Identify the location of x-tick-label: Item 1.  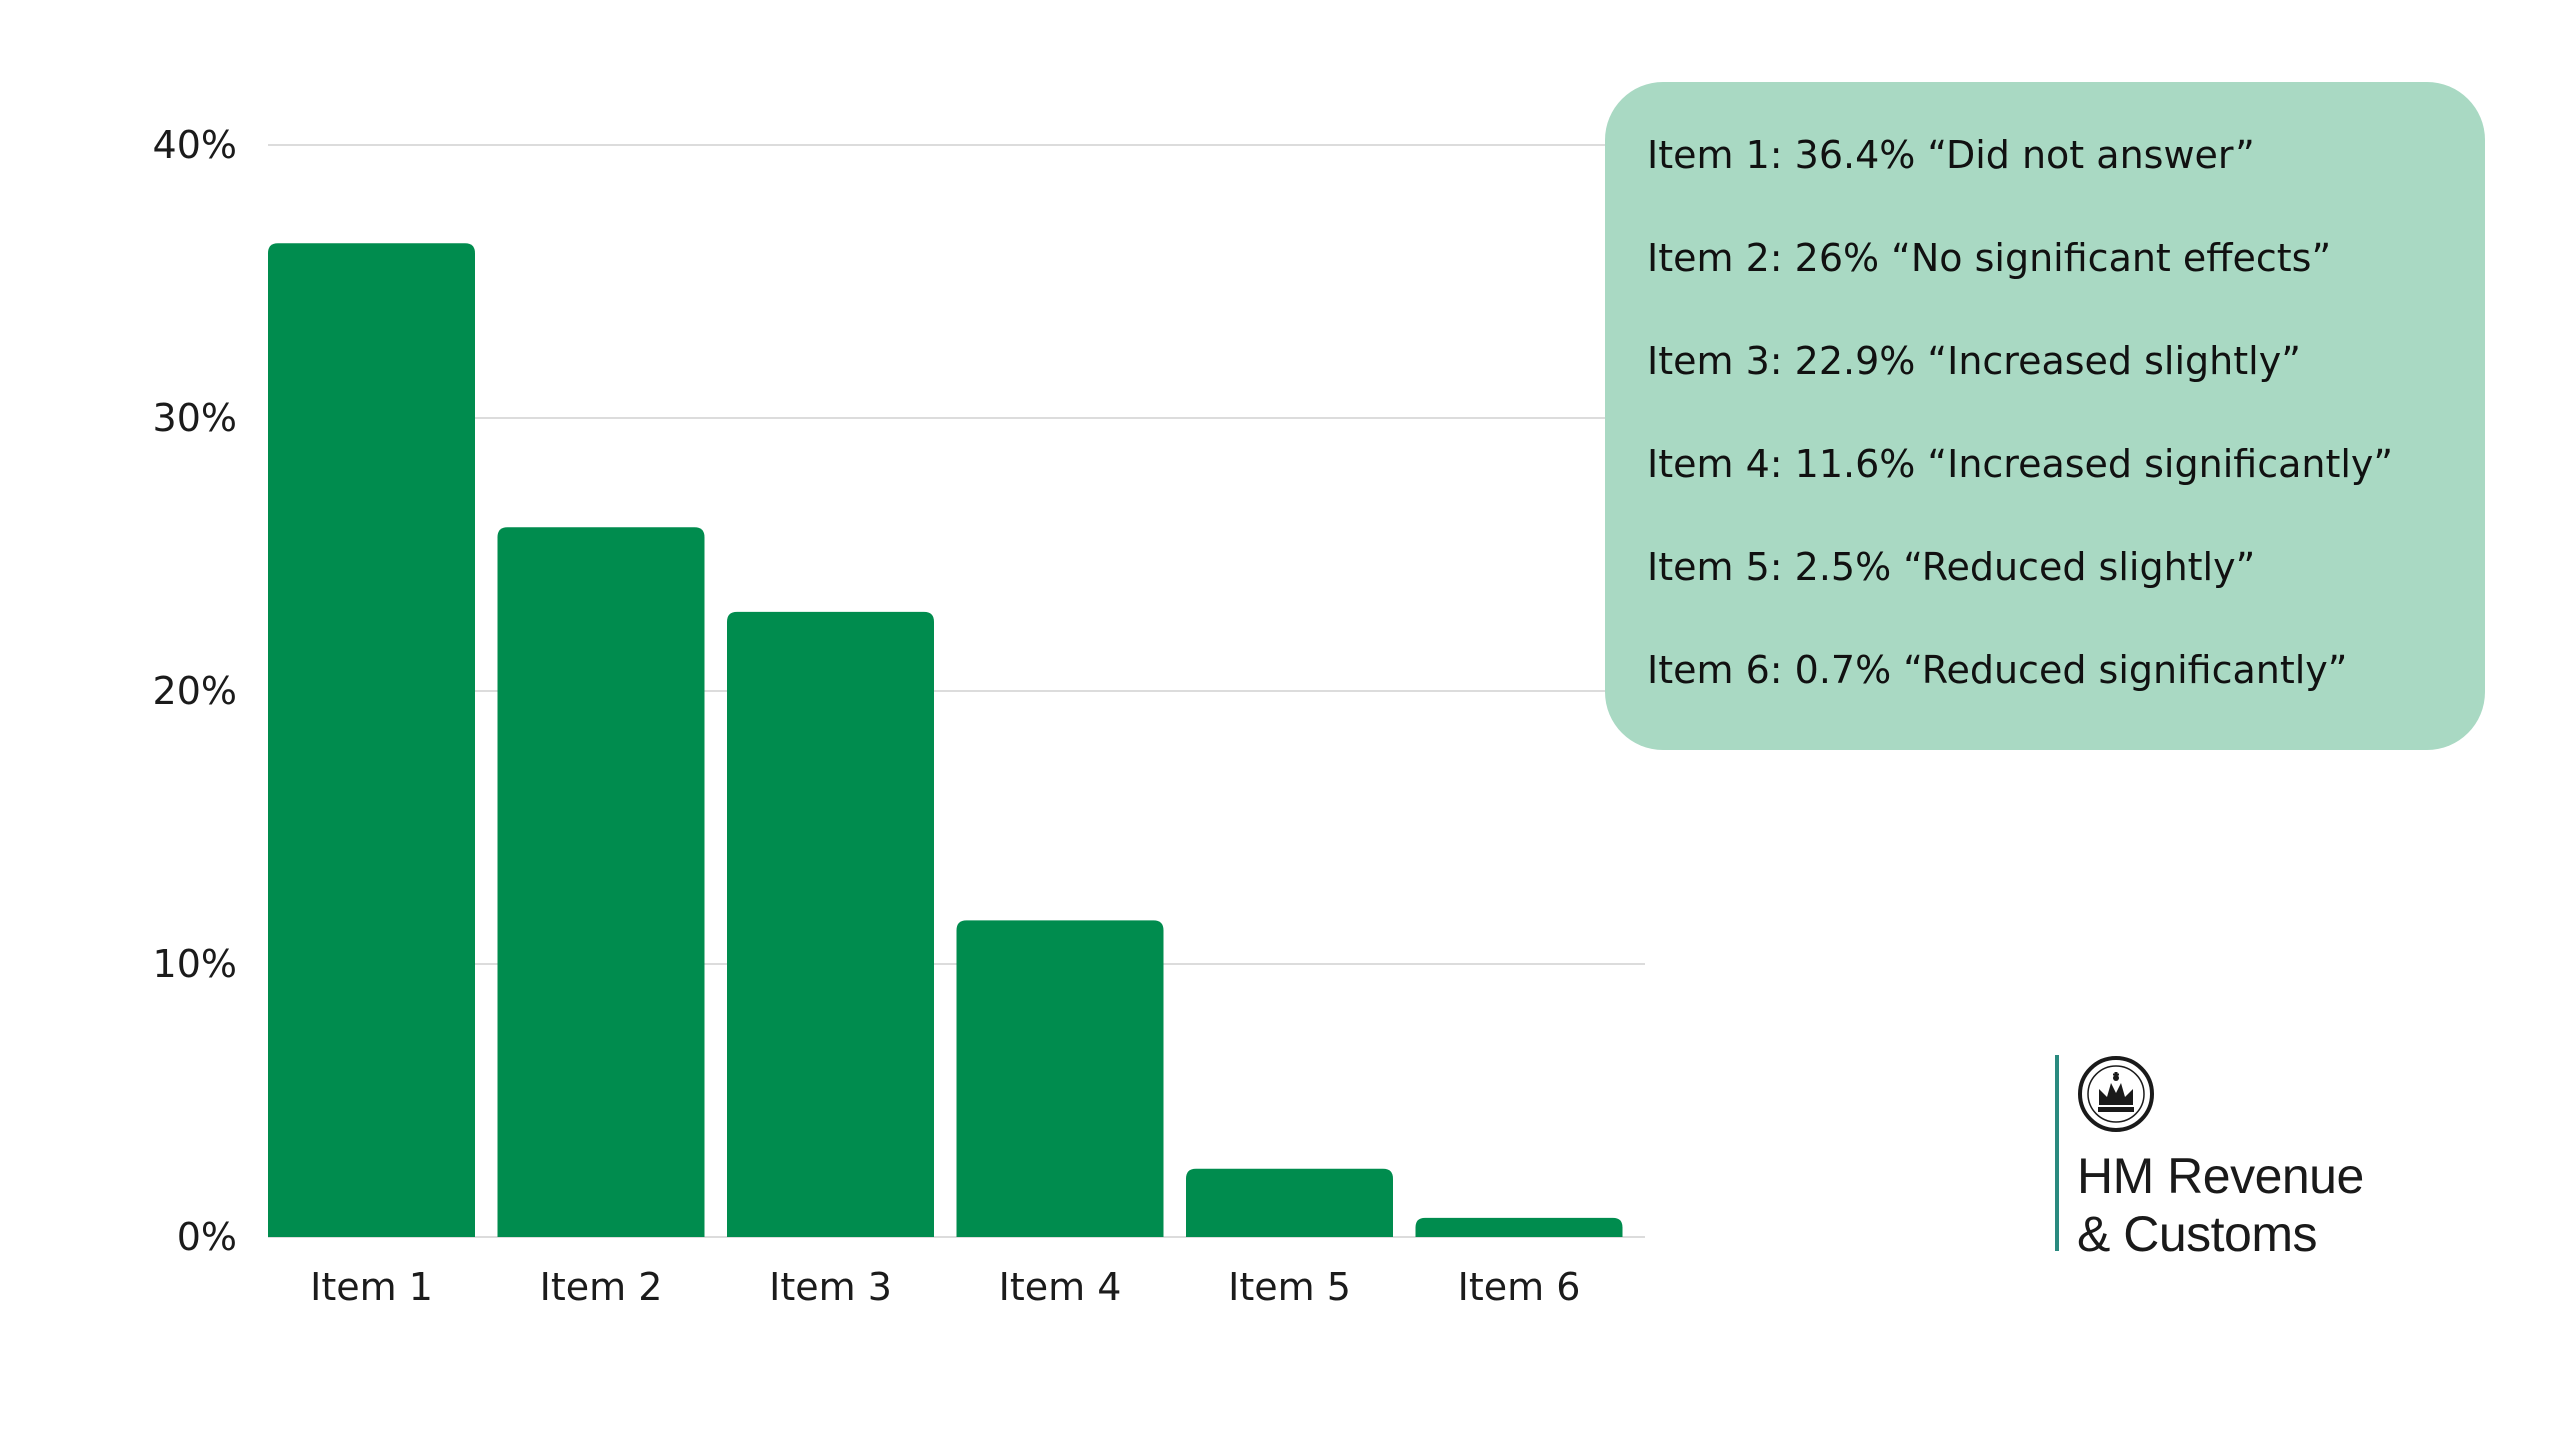
(371, 1287).